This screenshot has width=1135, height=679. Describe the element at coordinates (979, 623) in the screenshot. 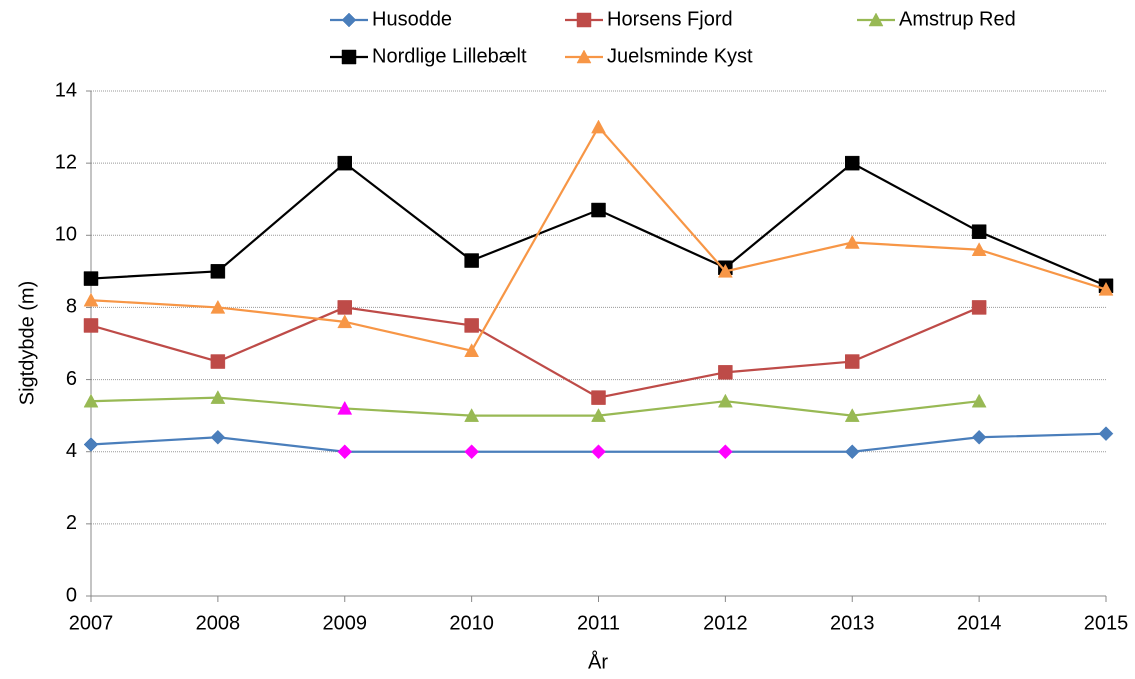

I see `x-tick-label: 2014` at that location.